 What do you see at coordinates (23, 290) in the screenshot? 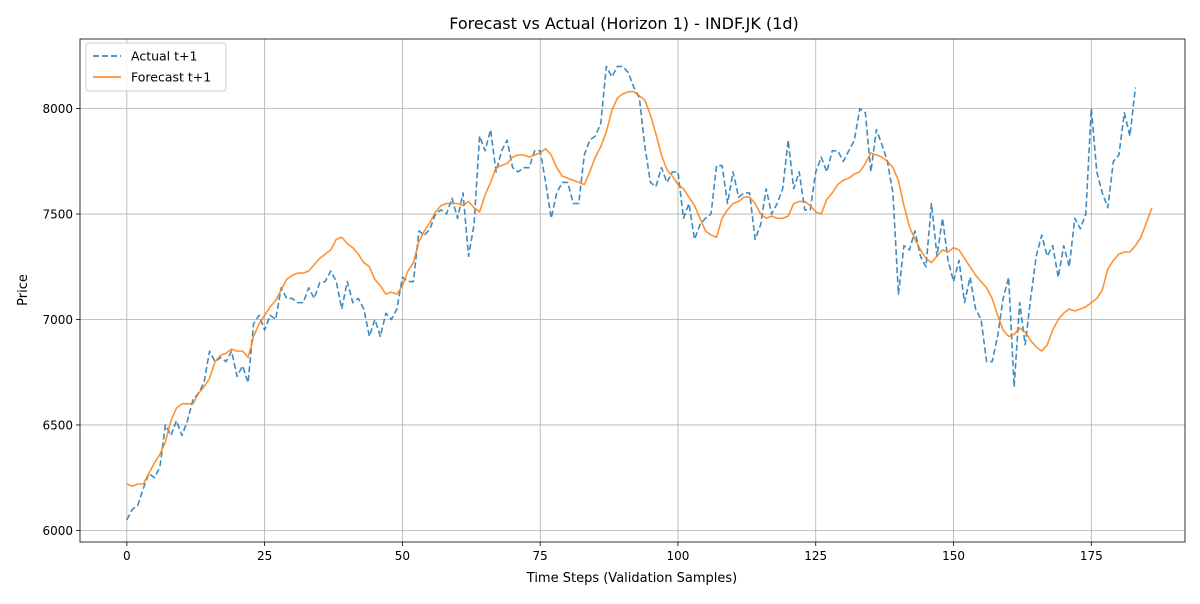
I see `y-axis-label: Price` at bounding box center [23, 290].